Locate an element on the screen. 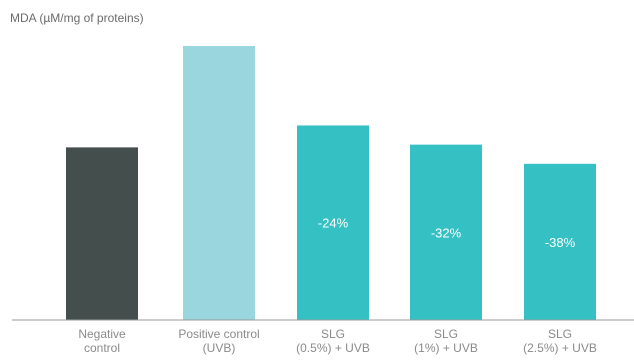 The width and height of the screenshot is (634, 360). x-tick-label-0-0: Negative is located at coordinates (102, 334).